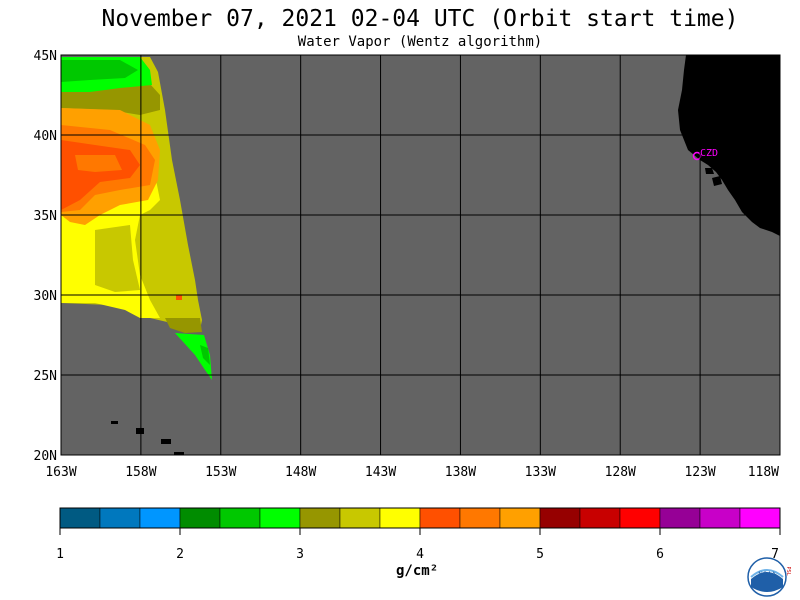 This screenshot has height=600, width=800. What do you see at coordinates (420, 554) in the screenshot?
I see `colorbar-tick-label: 4` at bounding box center [420, 554].